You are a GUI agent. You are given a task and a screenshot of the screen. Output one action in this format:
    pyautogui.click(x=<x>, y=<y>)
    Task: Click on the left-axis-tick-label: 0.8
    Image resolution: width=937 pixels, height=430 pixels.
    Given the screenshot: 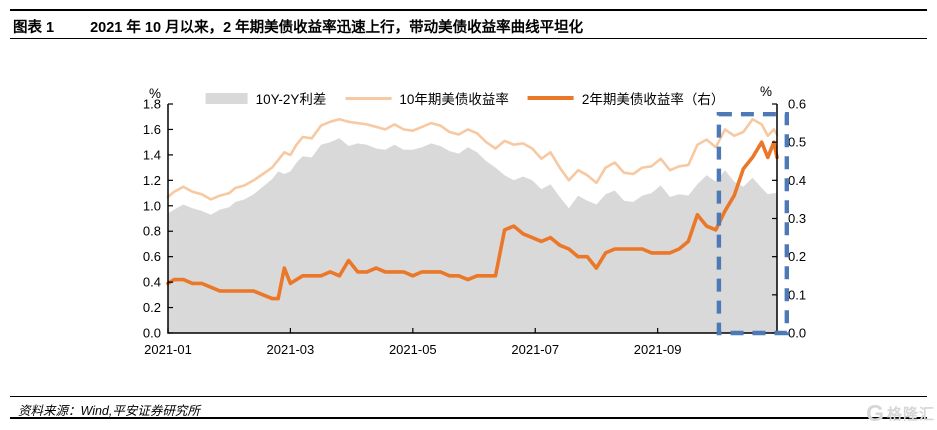 What is the action you would take?
    pyautogui.click(x=152, y=231)
    